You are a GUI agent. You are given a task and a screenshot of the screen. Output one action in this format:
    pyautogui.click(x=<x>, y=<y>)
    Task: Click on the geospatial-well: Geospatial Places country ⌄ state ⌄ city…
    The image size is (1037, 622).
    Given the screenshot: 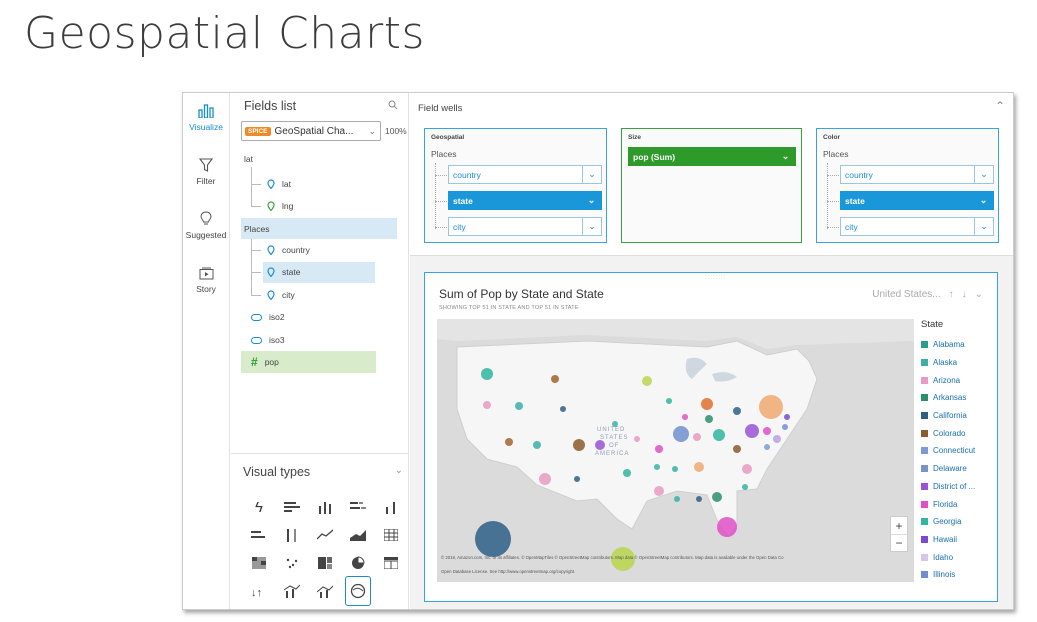 What is the action you would take?
    pyautogui.click(x=515, y=185)
    